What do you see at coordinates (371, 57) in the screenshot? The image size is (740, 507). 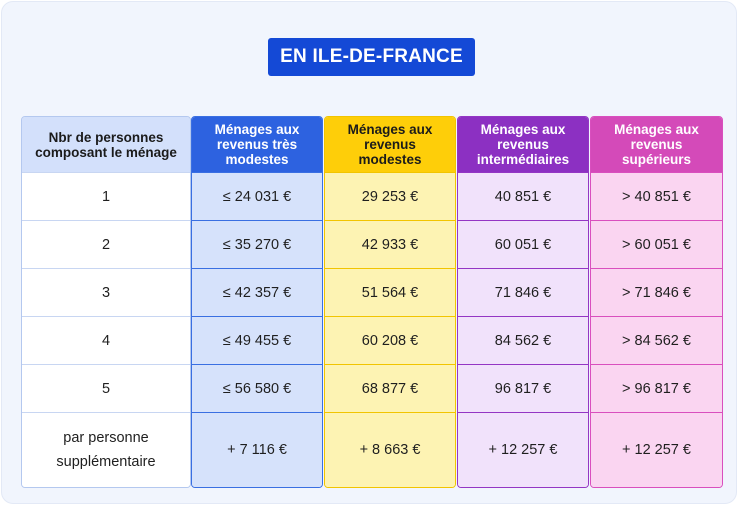 I see `page-title: EN ILE-DE-FRANCE` at bounding box center [371, 57].